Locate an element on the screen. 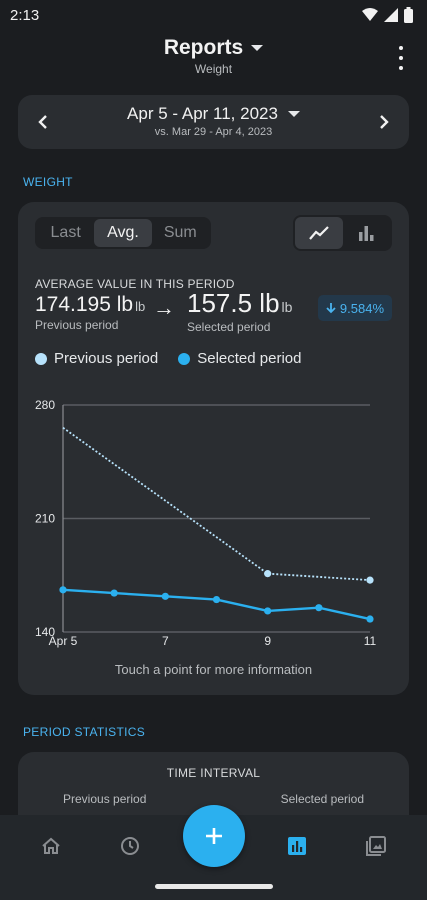 Image resolution: width=427 pixels, height=900 pixels. legend-item-previous: Previous period is located at coordinates (96, 358).